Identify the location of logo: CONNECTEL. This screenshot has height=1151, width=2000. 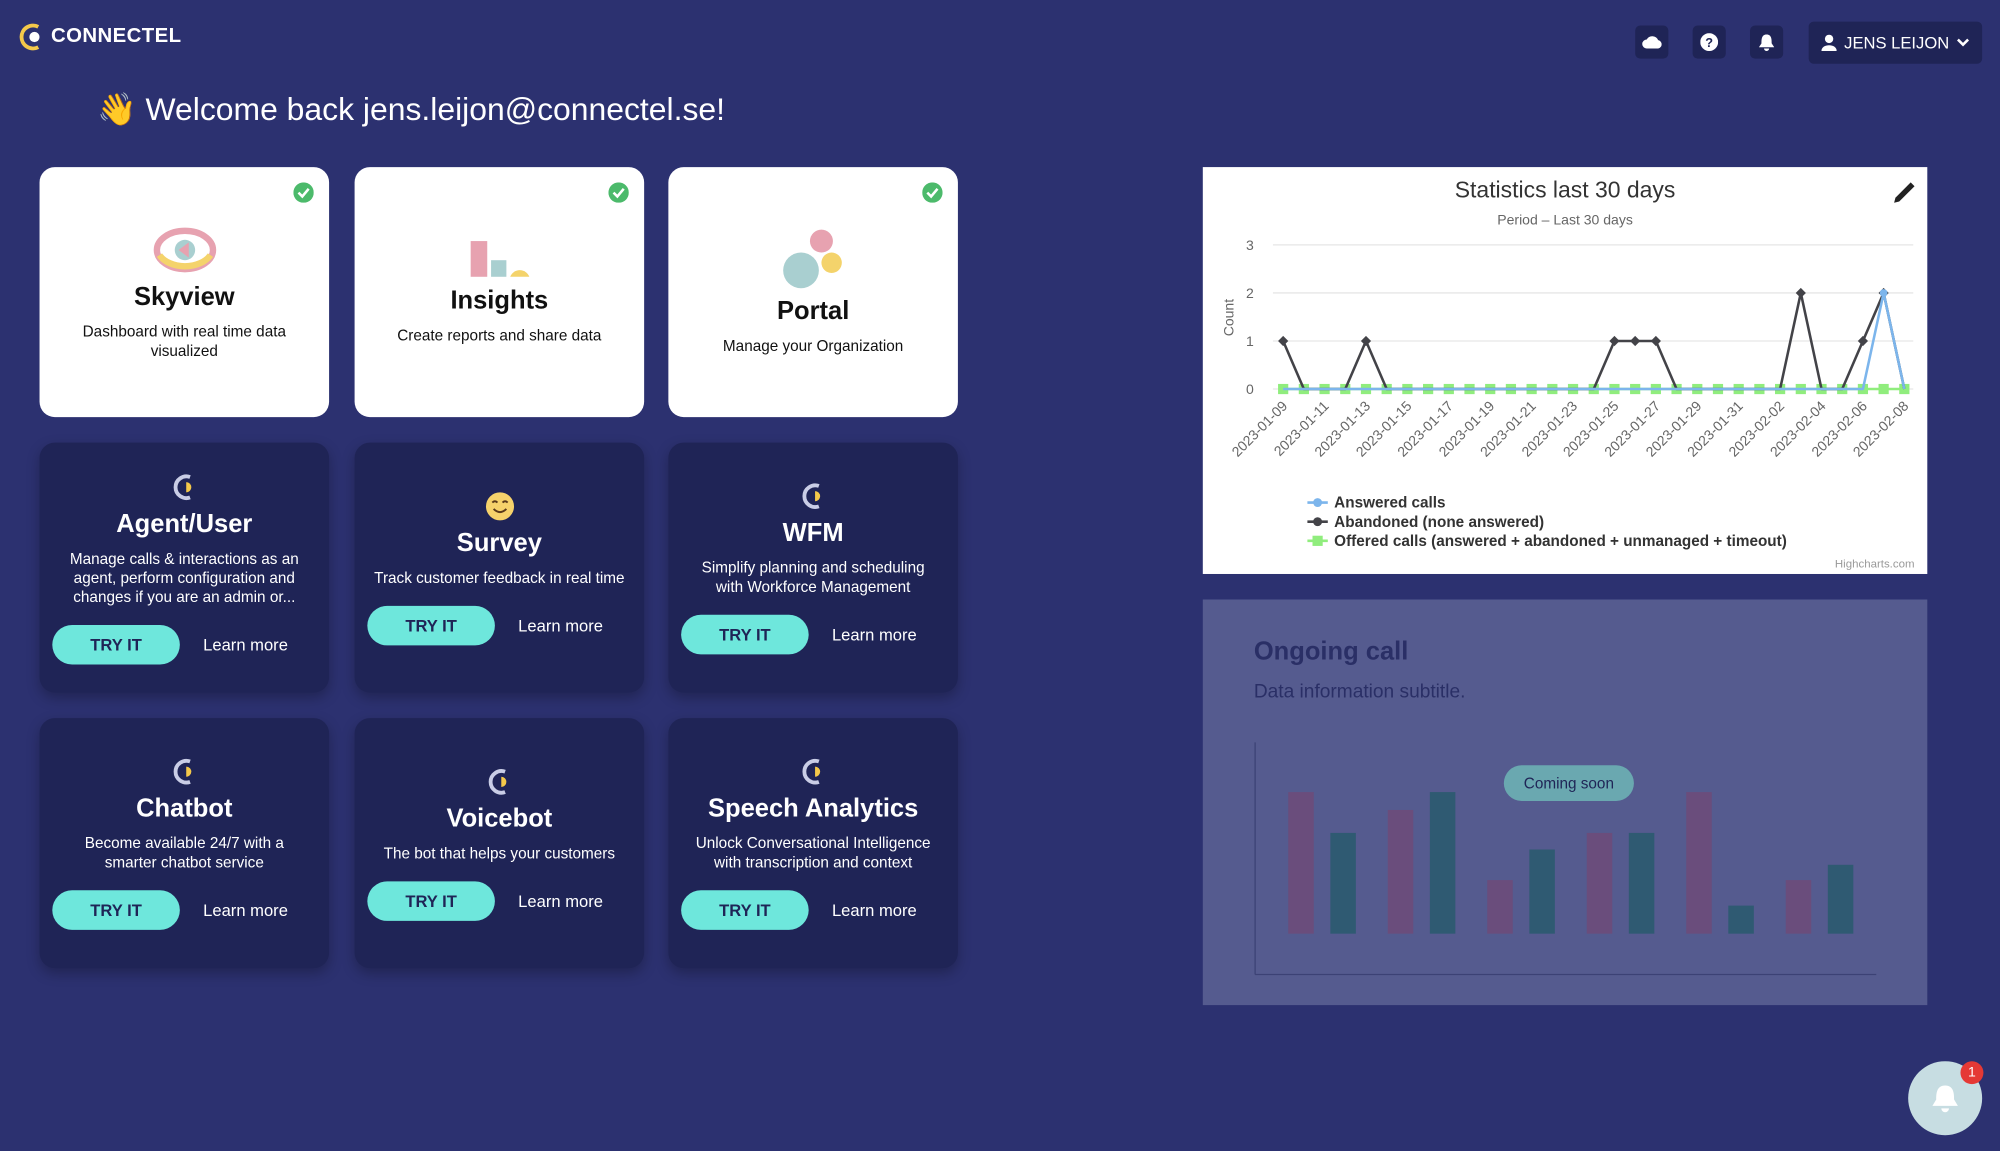
(100, 37).